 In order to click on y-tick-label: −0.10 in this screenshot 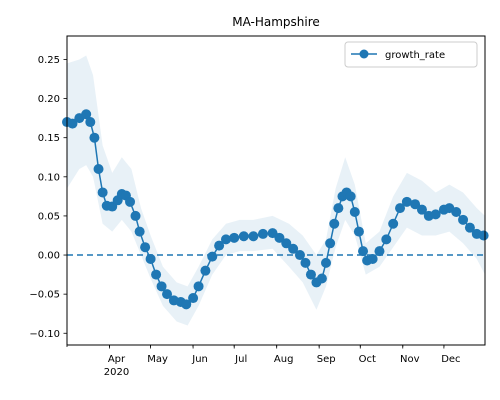, I will do `click(44, 334)`.